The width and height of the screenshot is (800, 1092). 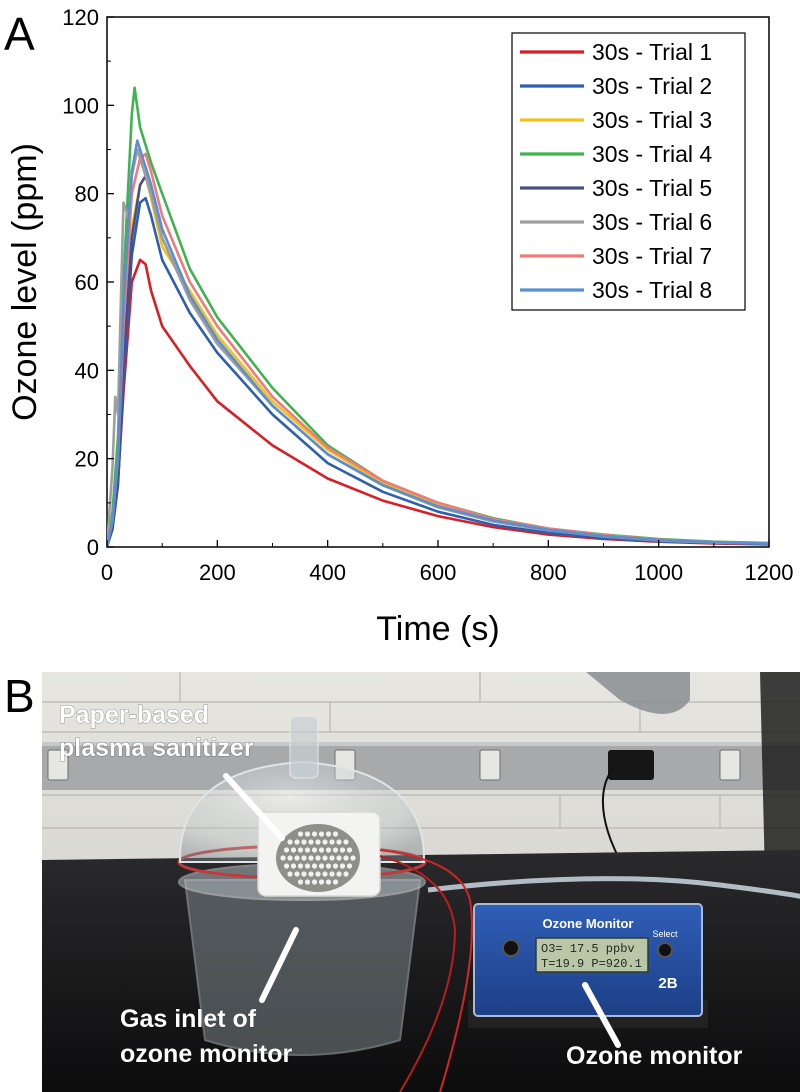 I want to click on x-tick-label: 200, so click(x=217, y=572).